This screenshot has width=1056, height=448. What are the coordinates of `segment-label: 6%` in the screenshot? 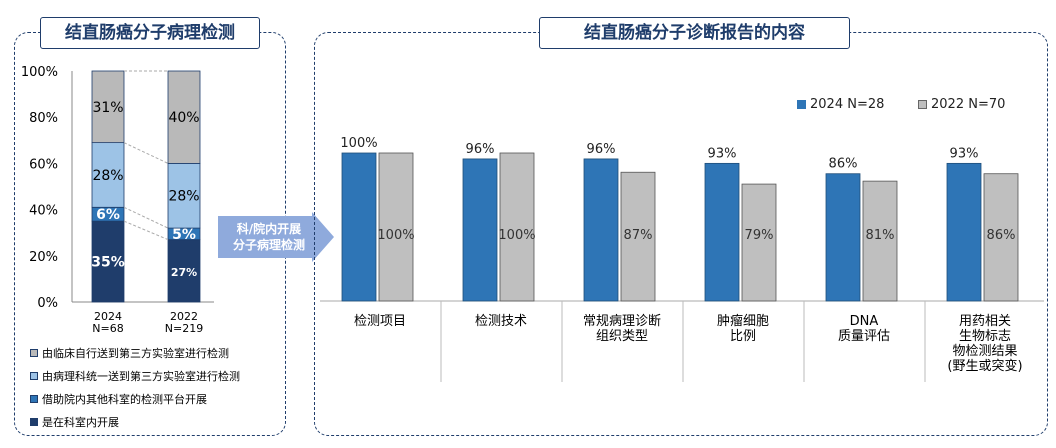 It's located at (108, 215).